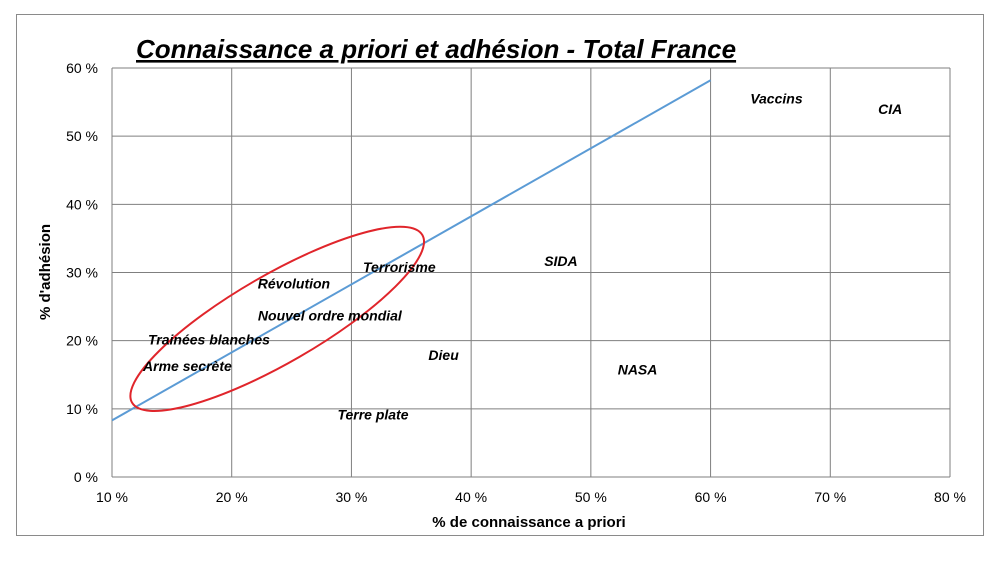 Image resolution: width=1000 pixels, height=562 pixels. Describe the element at coordinates (471, 497) in the screenshot. I see `x-tick-label: 40 %` at that location.